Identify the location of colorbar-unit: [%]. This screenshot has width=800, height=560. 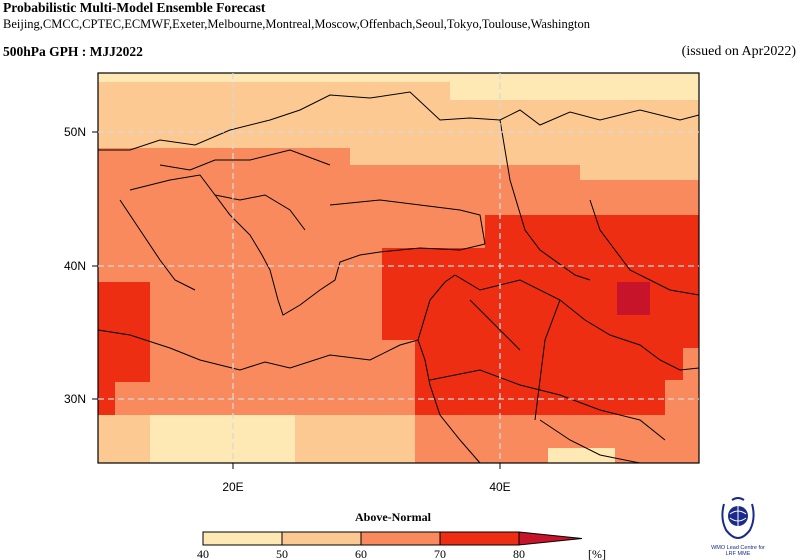
(597, 553).